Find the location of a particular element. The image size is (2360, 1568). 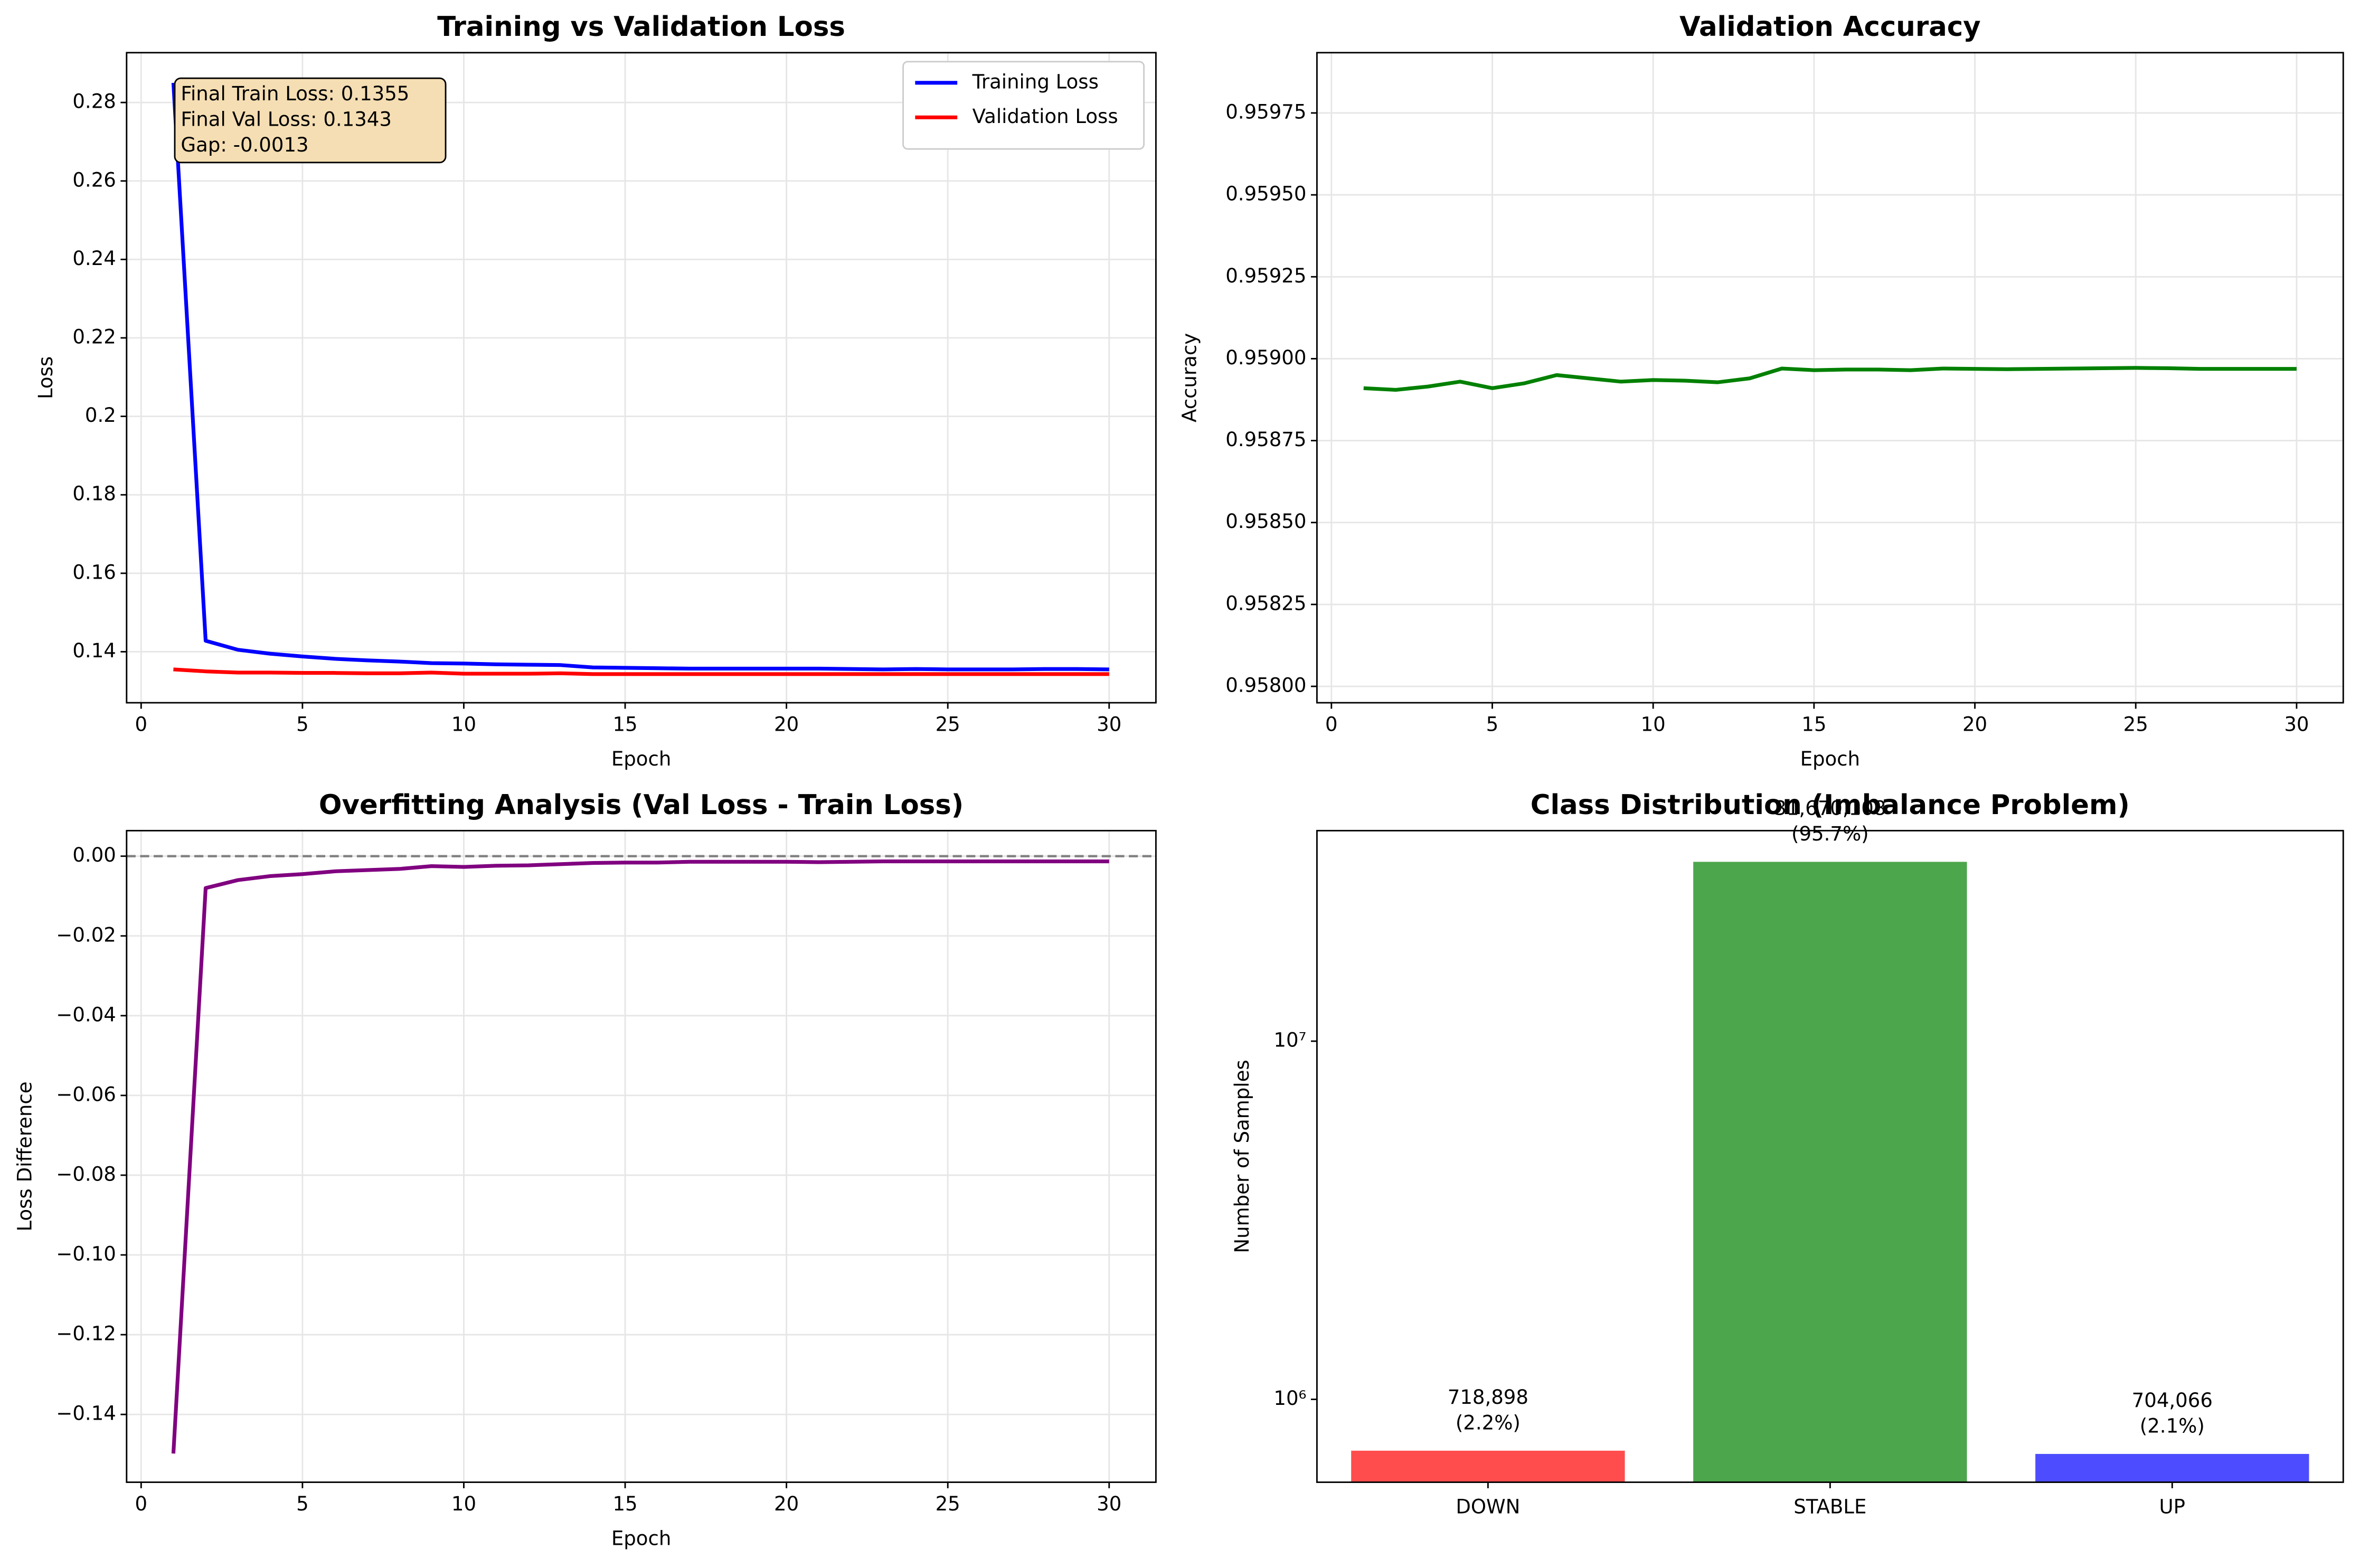

y-axis-label: Accuracy is located at coordinates (1189, 377).